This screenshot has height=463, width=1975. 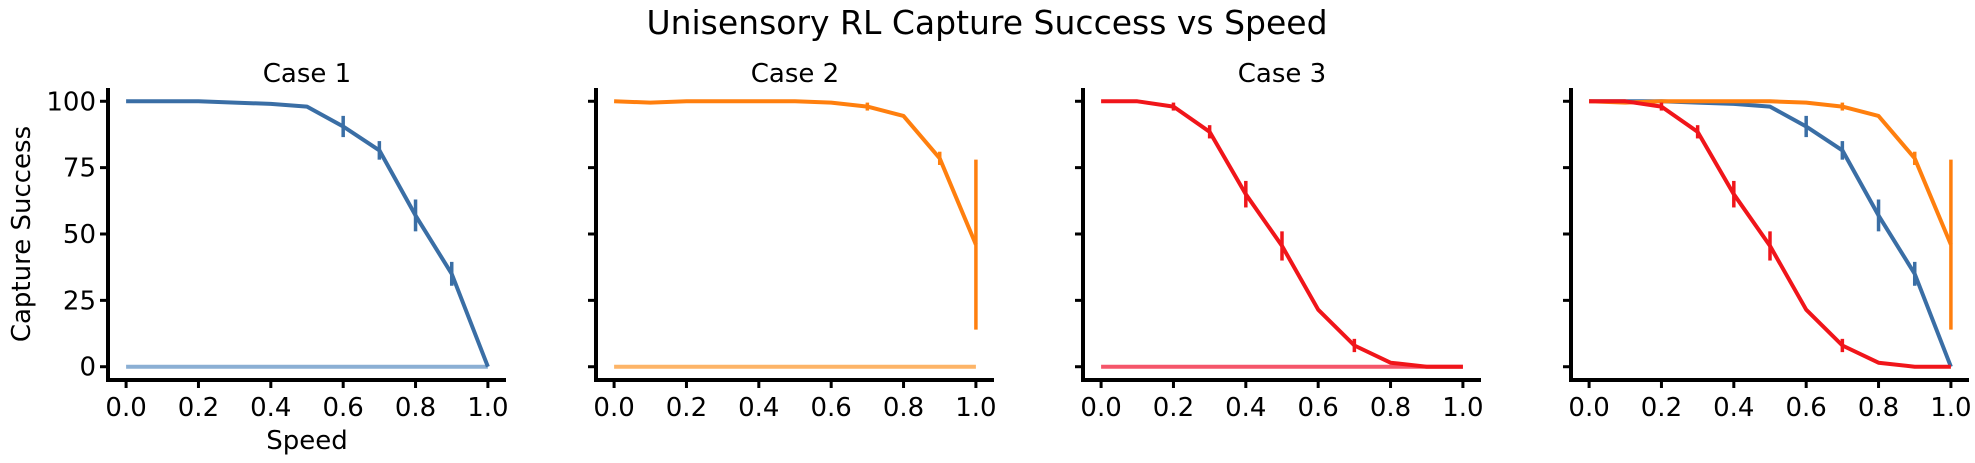 I want to click on y-tick-label: 50, so click(x=79, y=235).